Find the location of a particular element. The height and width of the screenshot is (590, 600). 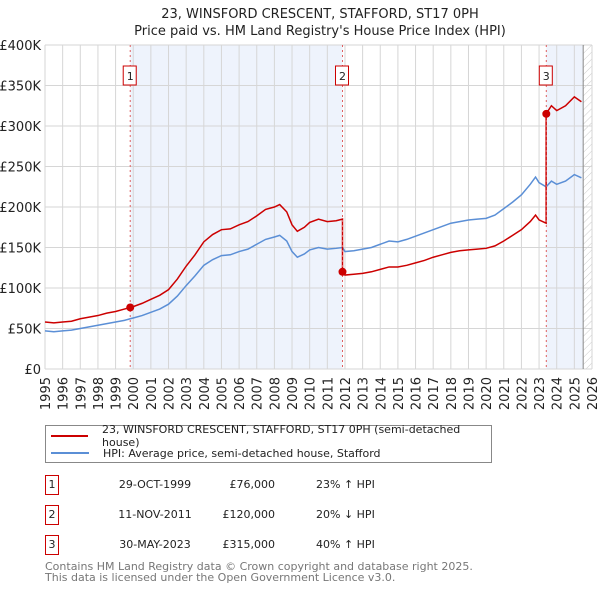

y-tick-label: £300K is located at coordinates (20, 127).